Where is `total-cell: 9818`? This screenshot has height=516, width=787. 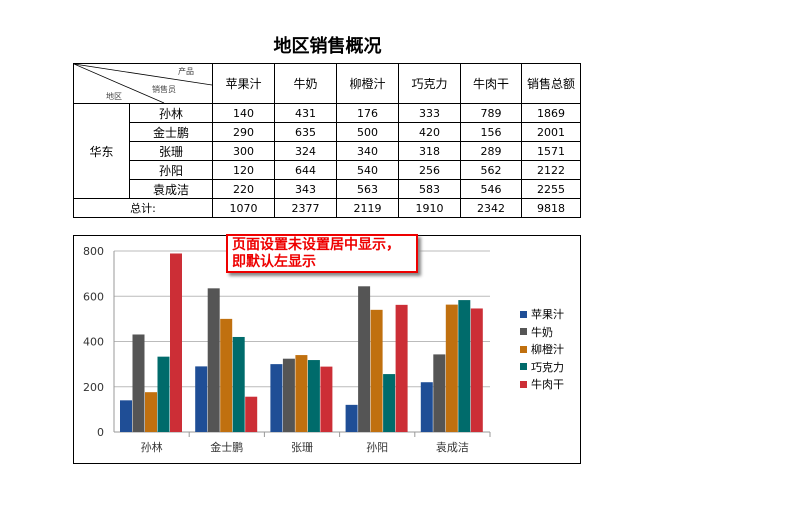
total-cell: 9818 is located at coordinates (551, 208).